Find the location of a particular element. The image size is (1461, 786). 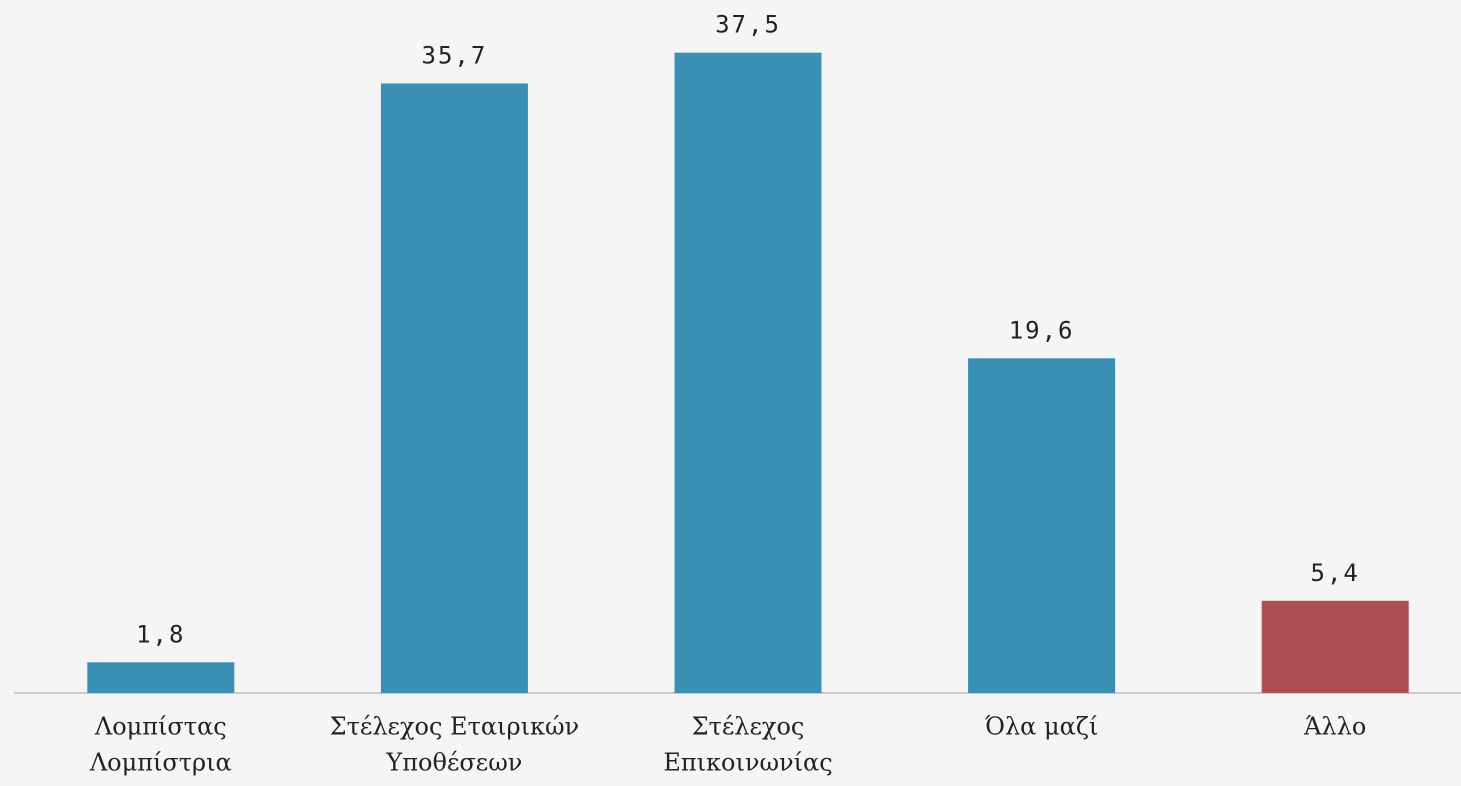

x-tick-label: Επικοινωνίας is located at coordinates (747, 763).